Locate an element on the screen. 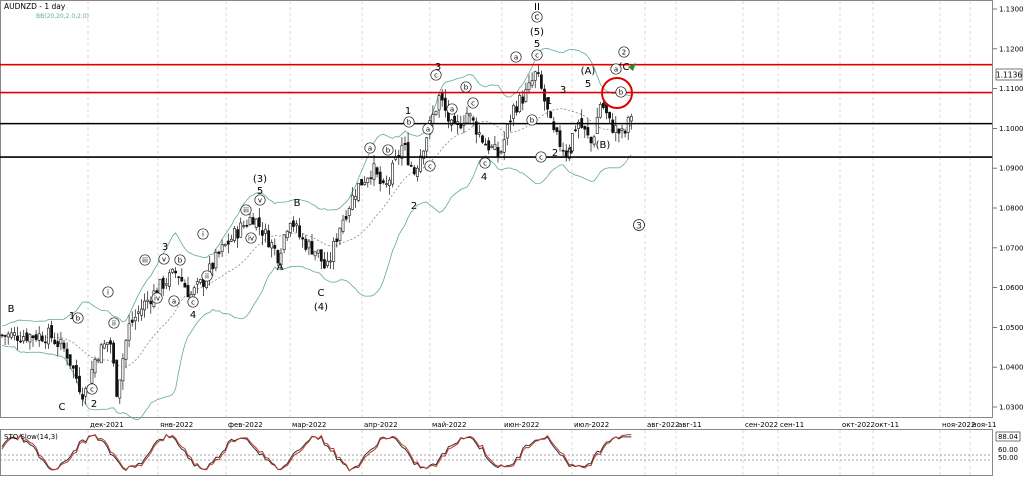  wave-label: iii is located at coordinates (145, 261).